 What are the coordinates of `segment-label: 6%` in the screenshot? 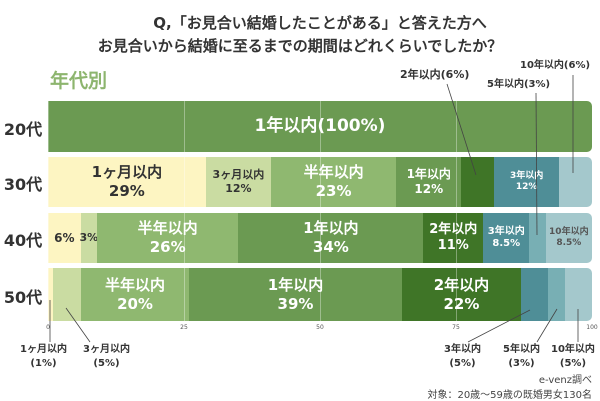 It's located at (64, 237).